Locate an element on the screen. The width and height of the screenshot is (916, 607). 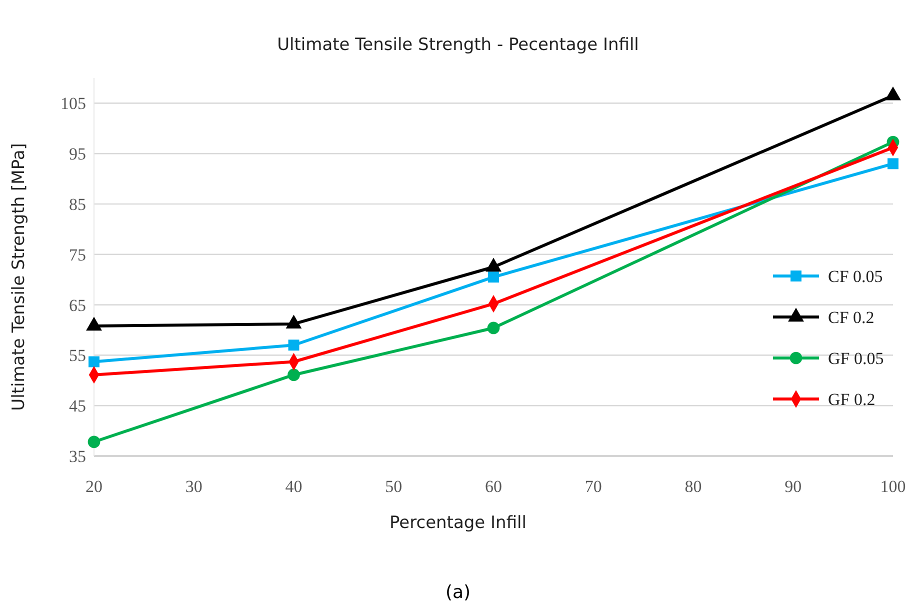
y-tick-label: 65 is located at coordinates (77, 305).